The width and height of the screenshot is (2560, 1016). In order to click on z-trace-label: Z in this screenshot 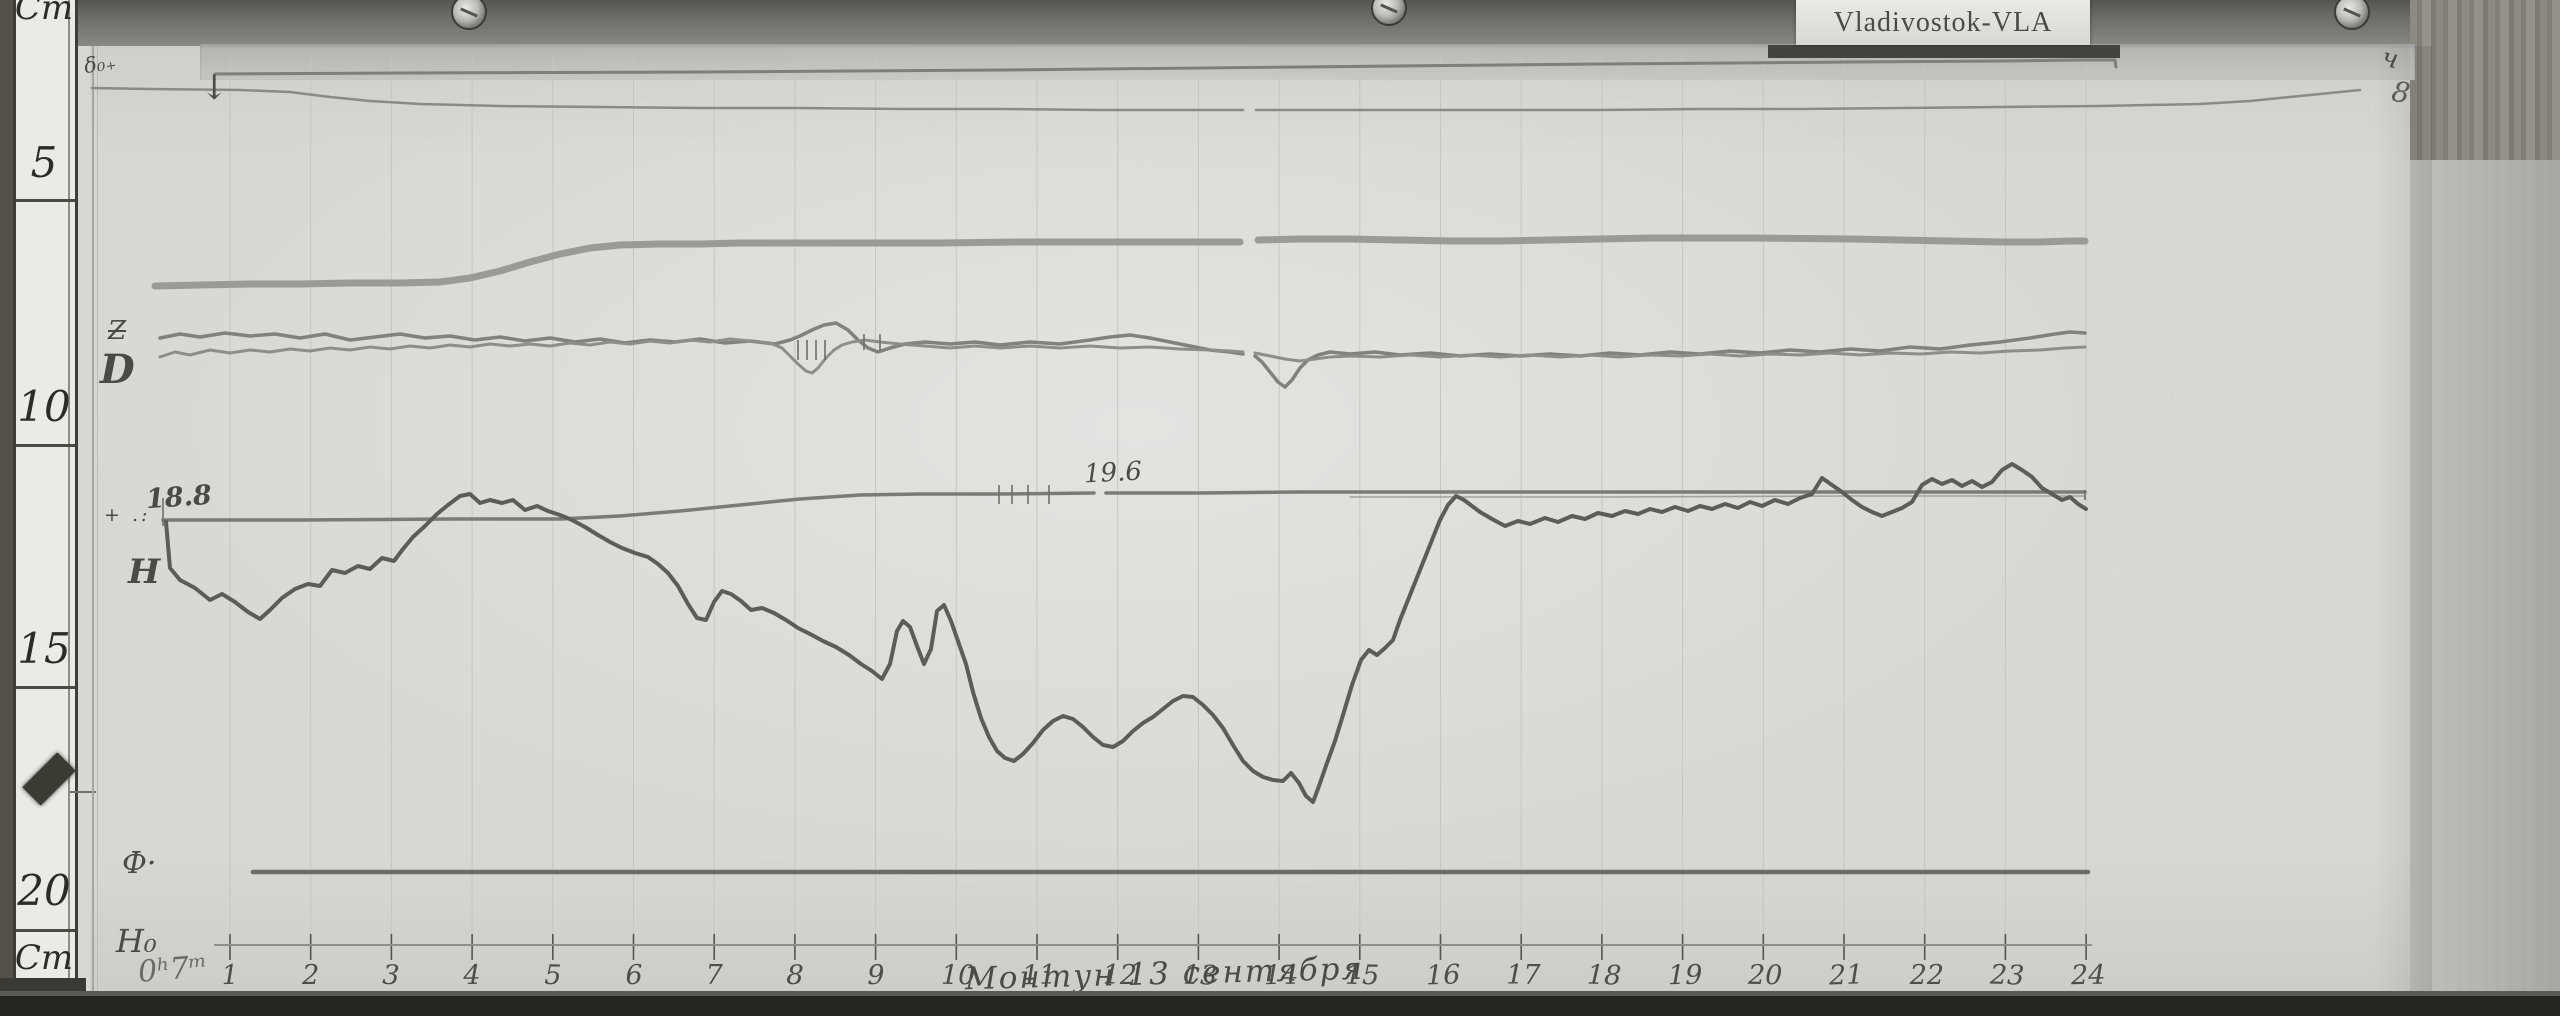, I will do `click(117, 331)`.